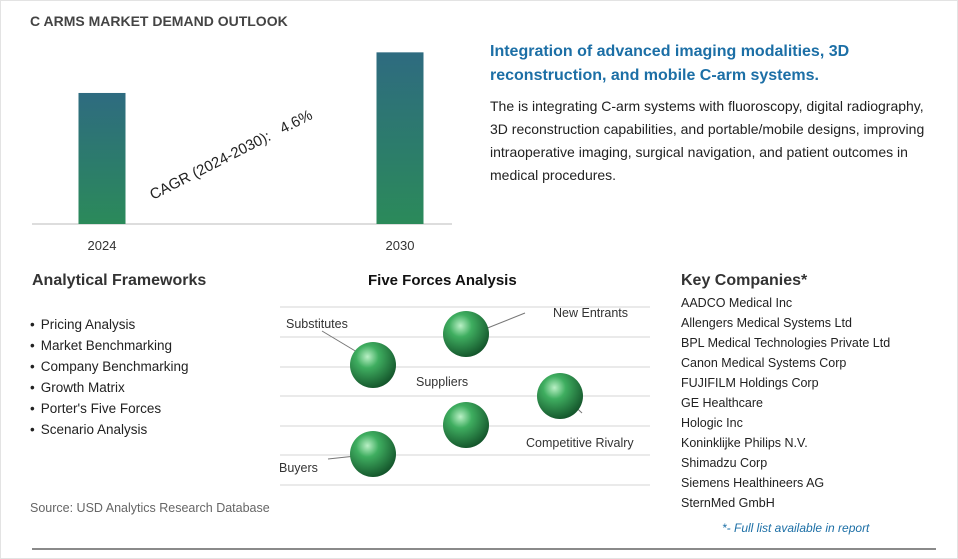 Image resolution: width=958 pixels, height=559 pixels. I want to click on company-item: Siemens Healthineers AG, so click(753, 483).